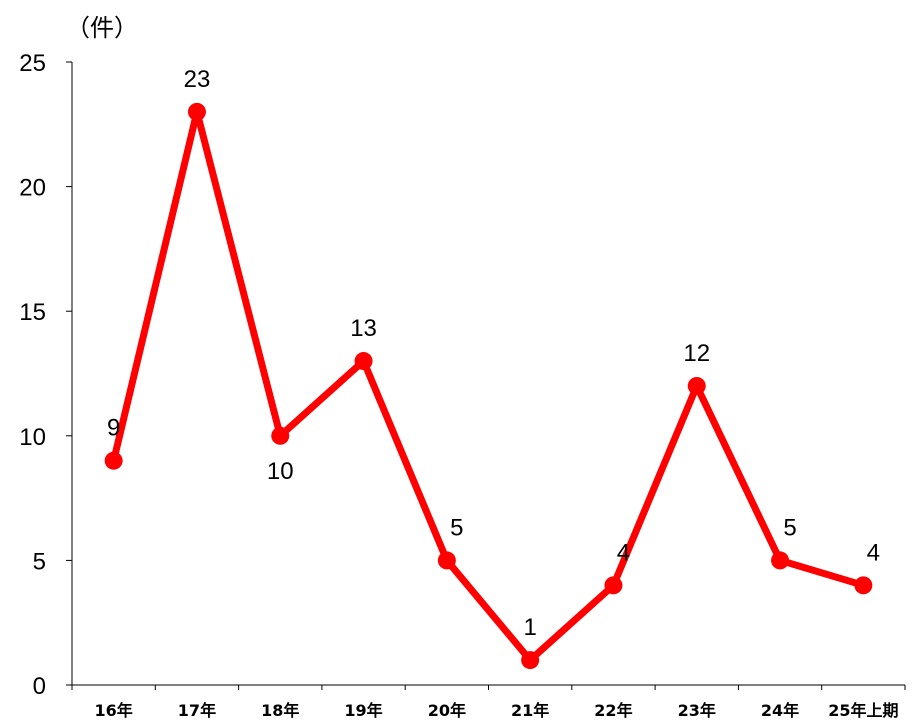 This screenshot has height=723, width=915. Describe the element at coordinates (32, 312) in the screenshot. I see `y-tick-label: 15` at that location.